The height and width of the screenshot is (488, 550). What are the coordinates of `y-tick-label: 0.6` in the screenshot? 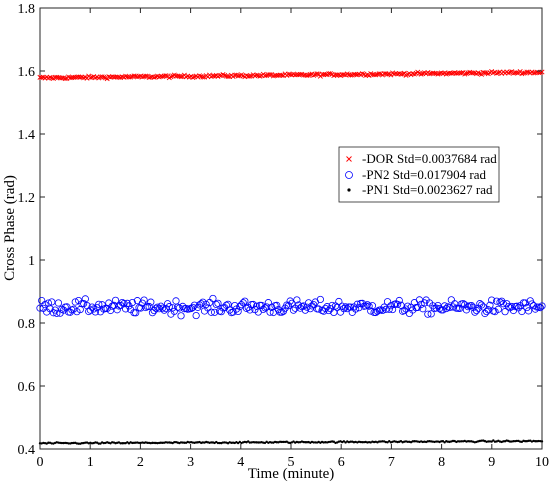 It's located at (27, 387).